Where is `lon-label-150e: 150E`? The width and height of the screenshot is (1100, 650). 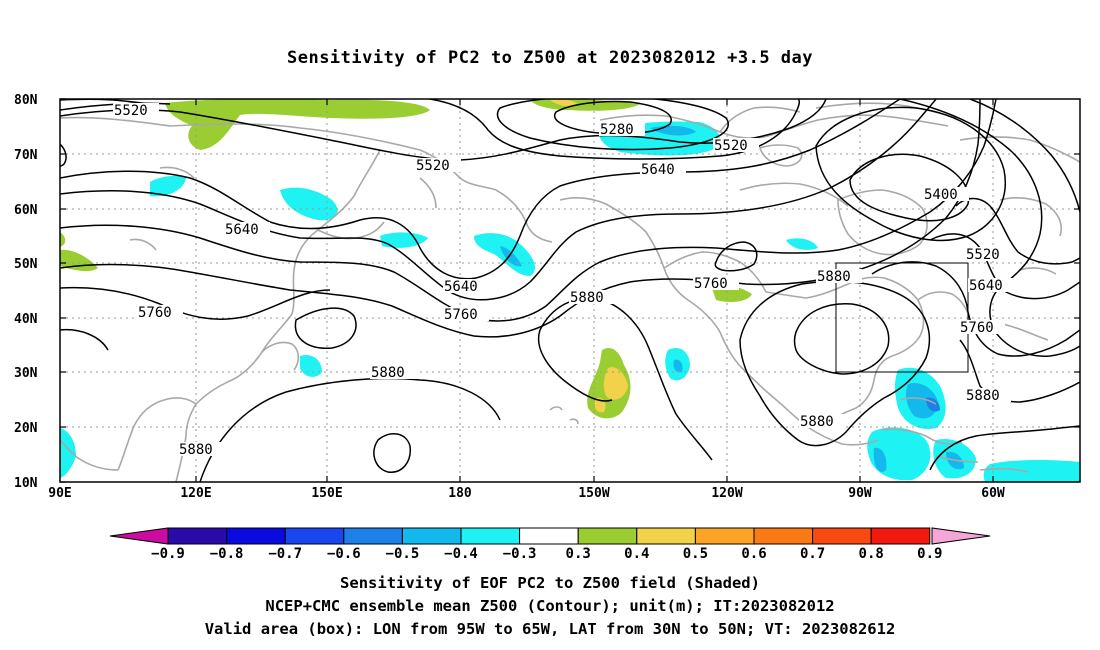
lon-label-150e: 150E is located at coordinates (326, 493).